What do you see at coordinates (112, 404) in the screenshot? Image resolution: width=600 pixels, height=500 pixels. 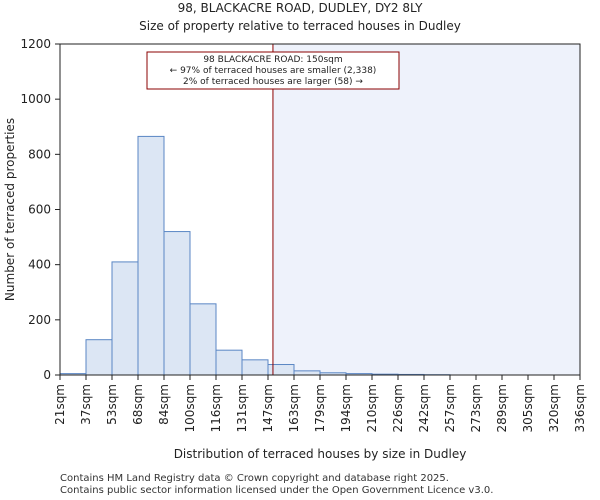 I see `x-tick-label: 53sqm` at bounding box center [112, 404].